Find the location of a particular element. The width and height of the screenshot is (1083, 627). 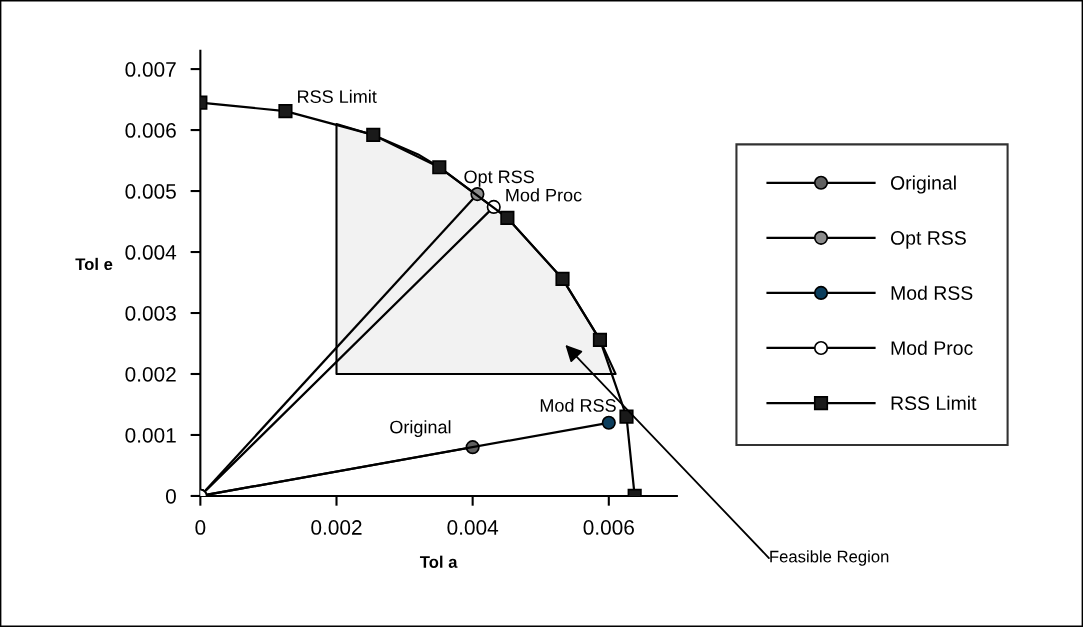

series-label: Opt RSS is located at coordinates (499, 178).